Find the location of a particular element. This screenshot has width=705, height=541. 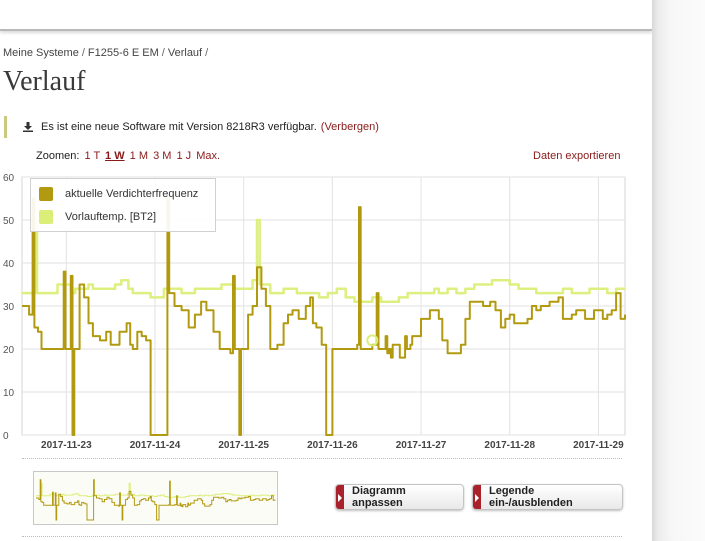

y-tick-label: 40 is located at coordinates (9, 264).